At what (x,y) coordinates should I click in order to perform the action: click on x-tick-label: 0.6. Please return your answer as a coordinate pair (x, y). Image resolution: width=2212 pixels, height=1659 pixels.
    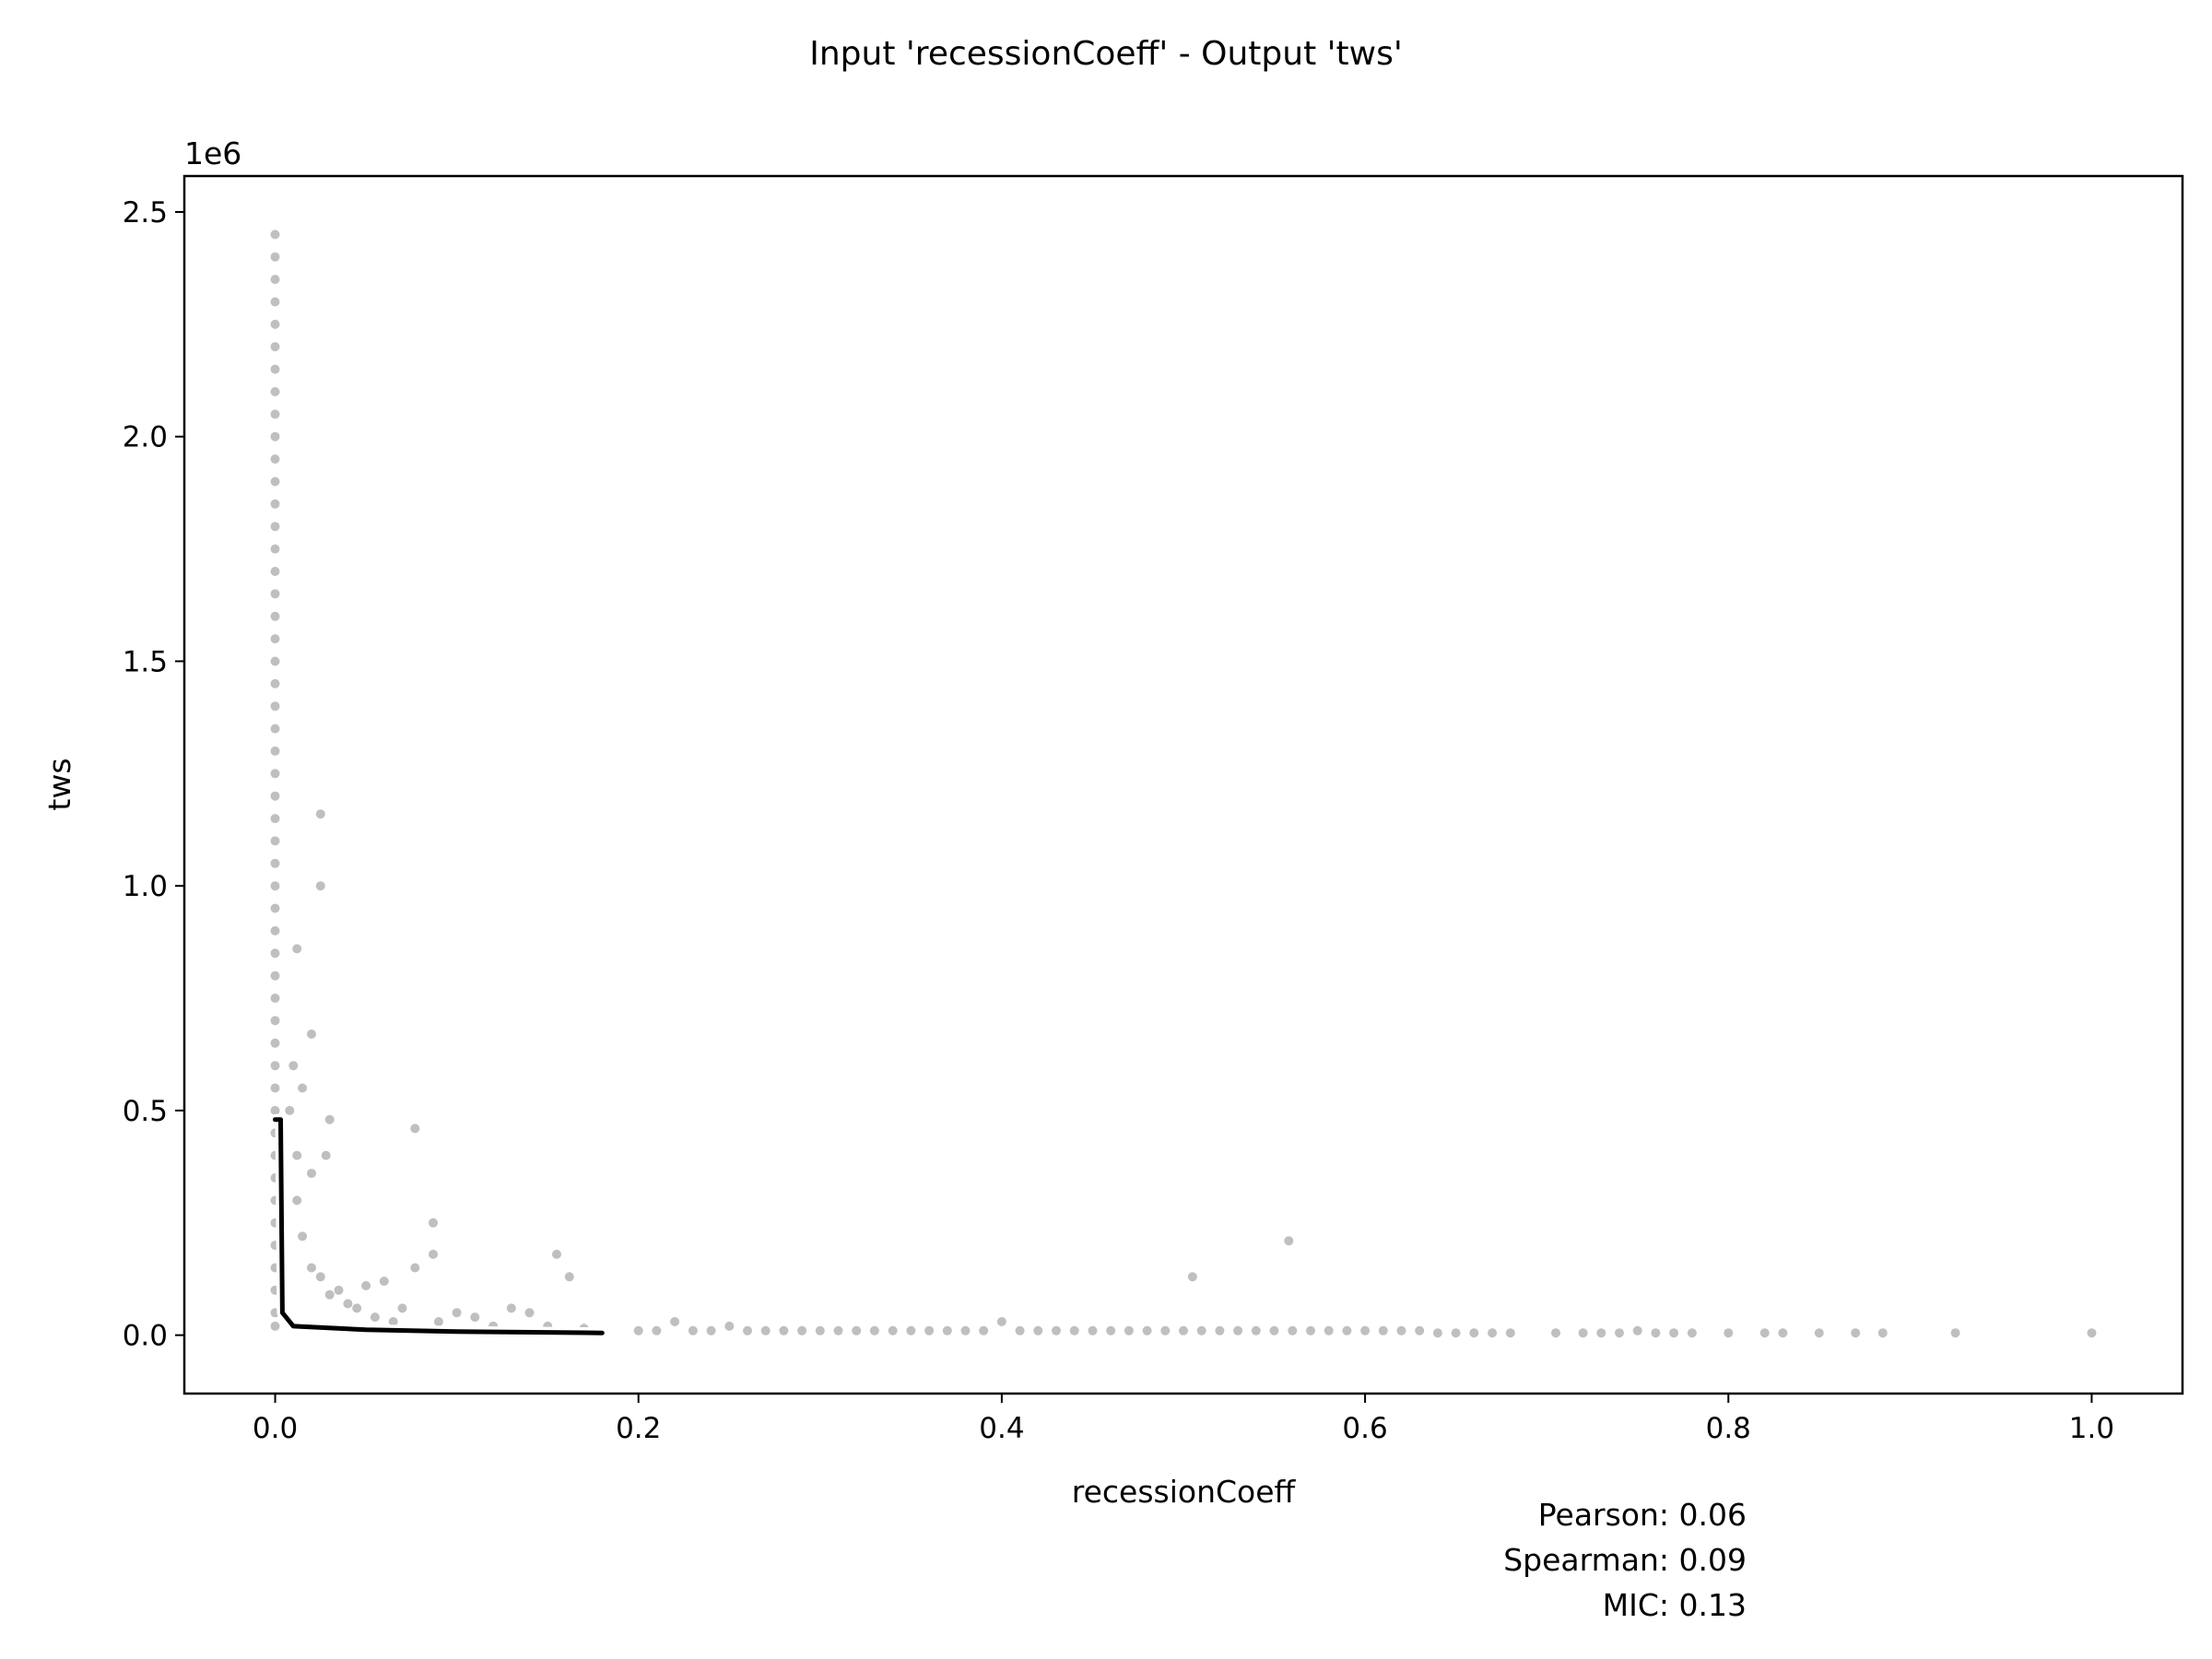
    Looking at the image, I should click on (1364, 1428).